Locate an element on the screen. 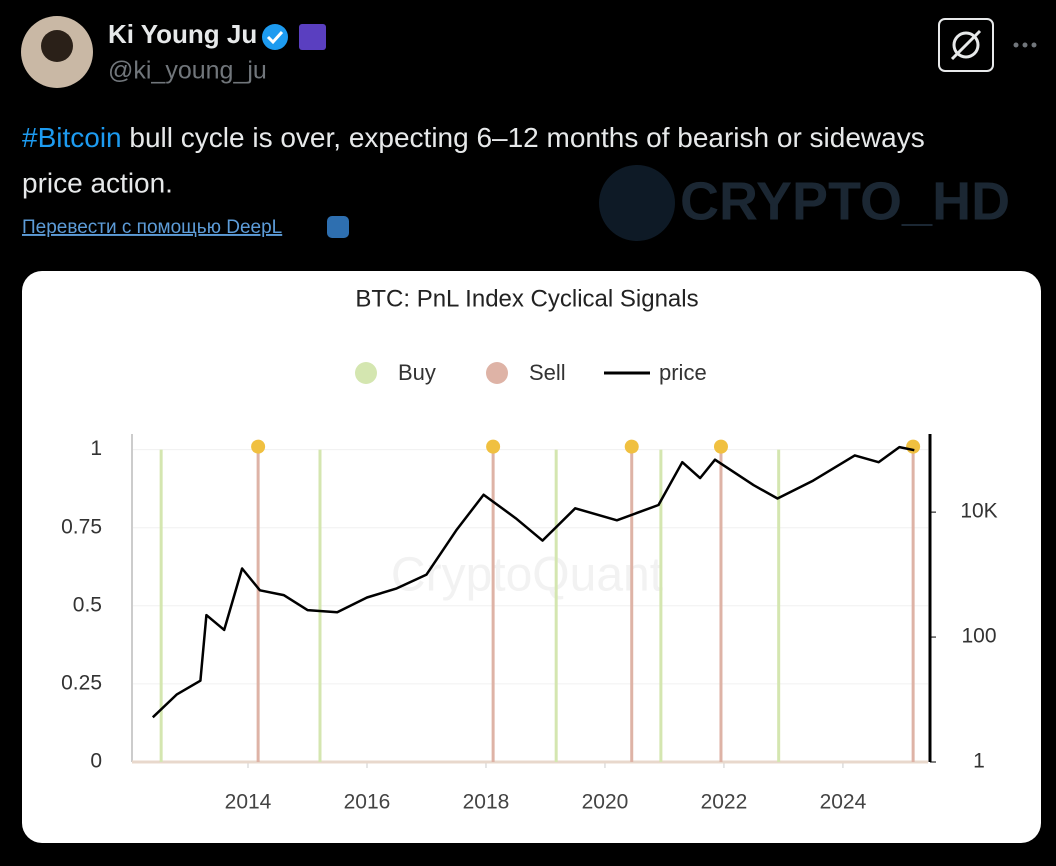 This screenshot has width=1056, height=866. x-tick-label: 2024 is located at coordinates (843, 802).